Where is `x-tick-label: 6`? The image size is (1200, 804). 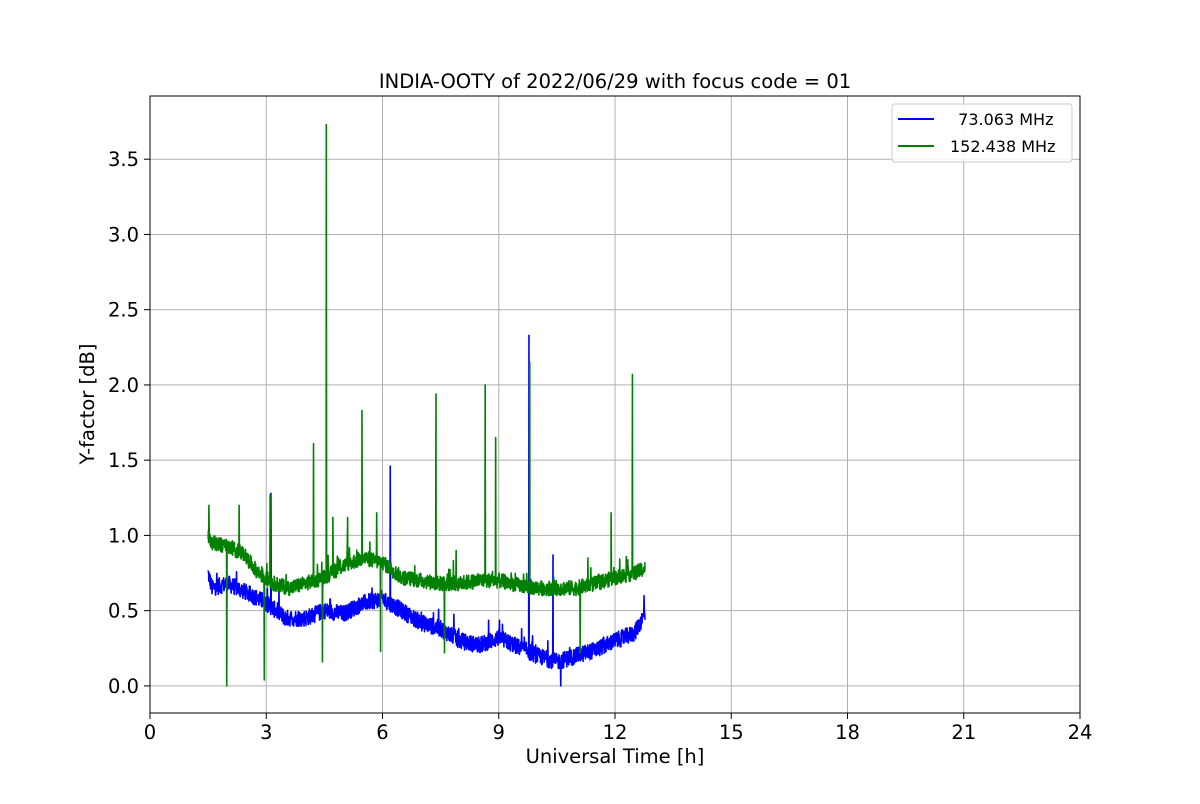
x-tick-label: 6 is located at coordinates (382, 732).